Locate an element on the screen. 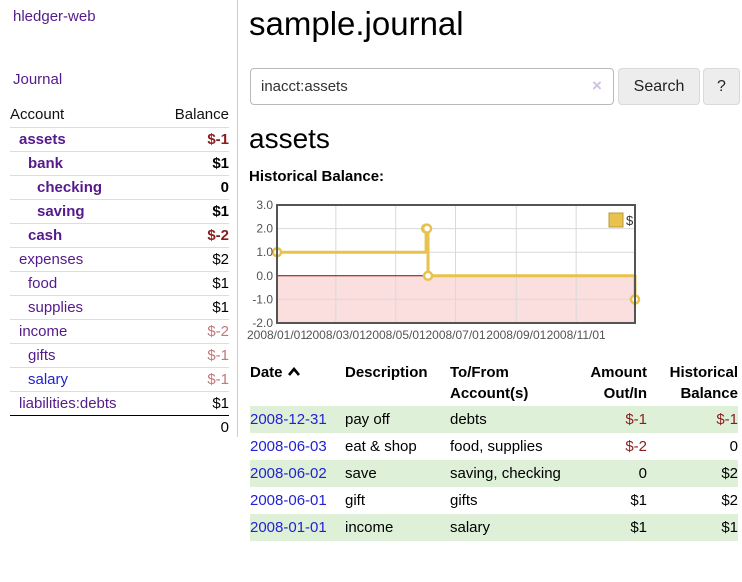  transaction-amount: 0 is located at coordinates (642, 473).